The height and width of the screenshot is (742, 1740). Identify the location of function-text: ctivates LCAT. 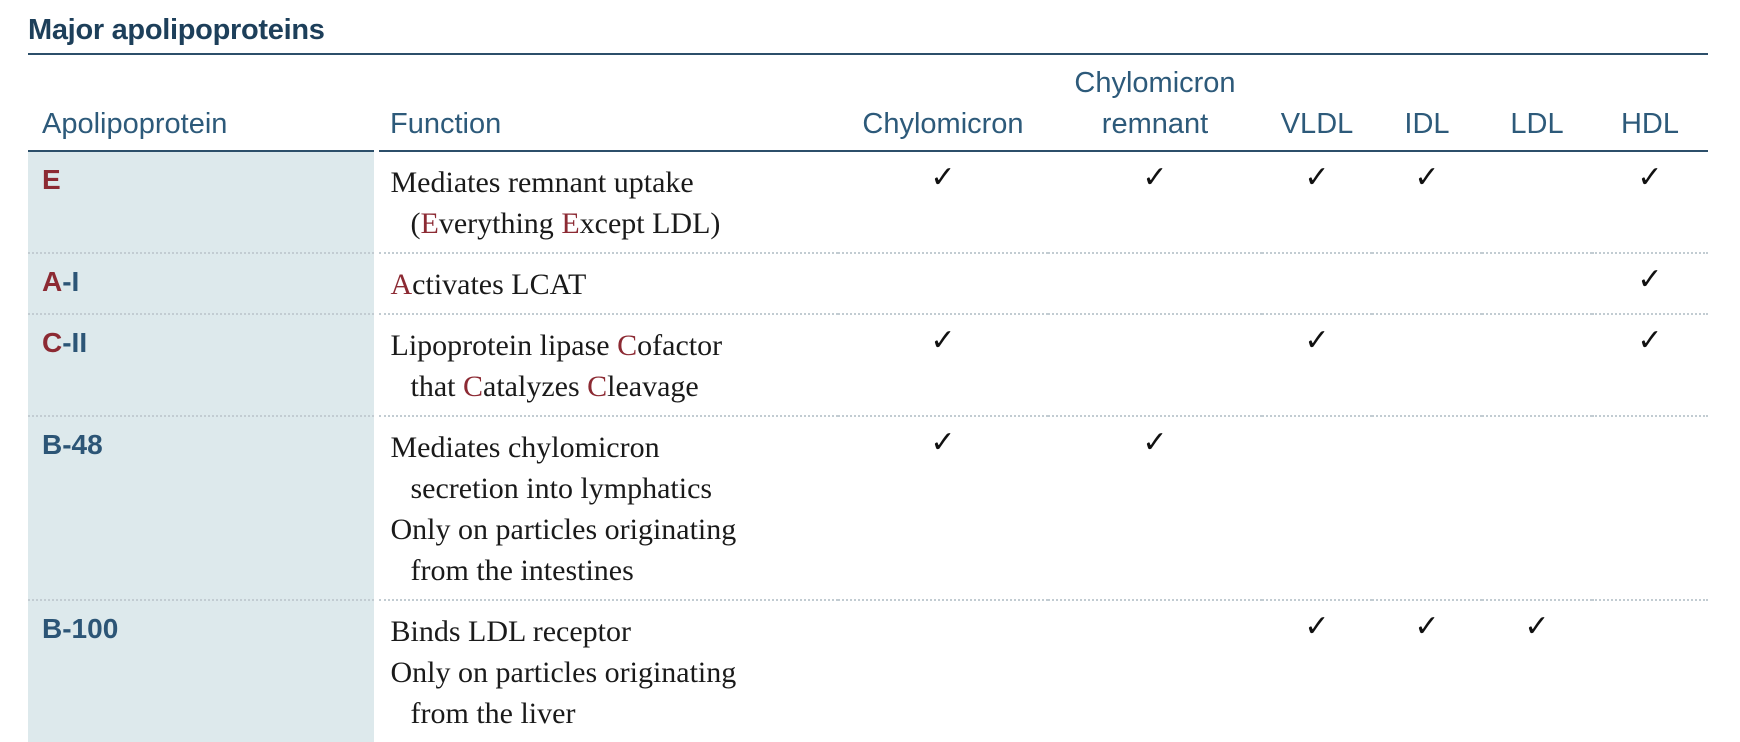
(499, 284).